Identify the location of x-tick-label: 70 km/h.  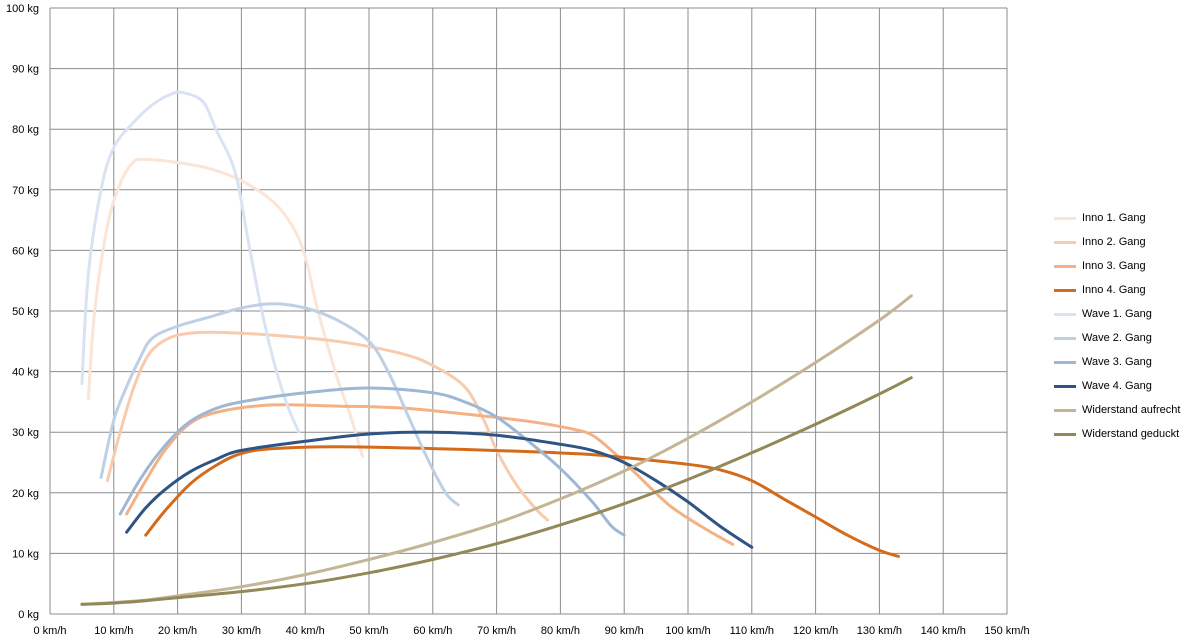
(496, 631).